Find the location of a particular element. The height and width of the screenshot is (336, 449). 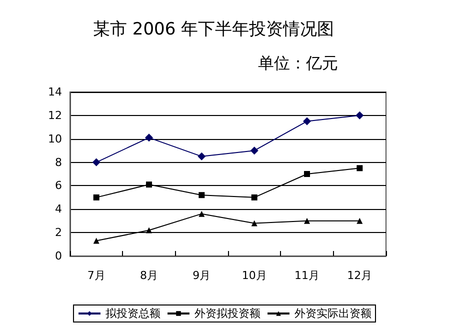

y-tick-label: 14 is located at coordinates (55, 92).